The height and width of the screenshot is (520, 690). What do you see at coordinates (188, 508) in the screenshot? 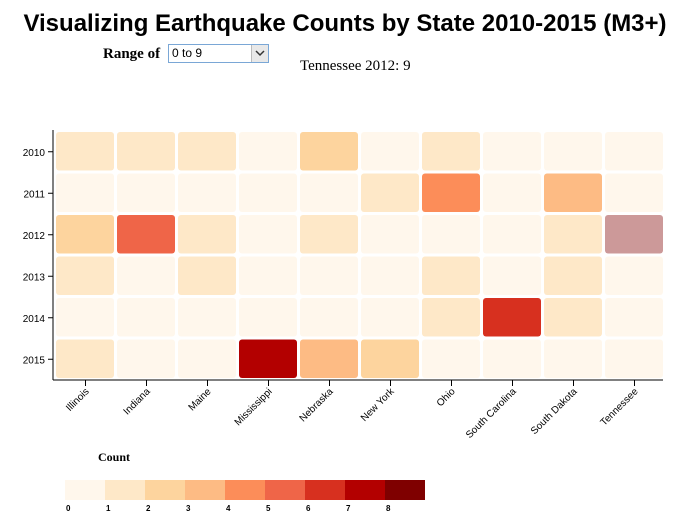
I see `legend-label: 3` at bounding box center [188, 508].